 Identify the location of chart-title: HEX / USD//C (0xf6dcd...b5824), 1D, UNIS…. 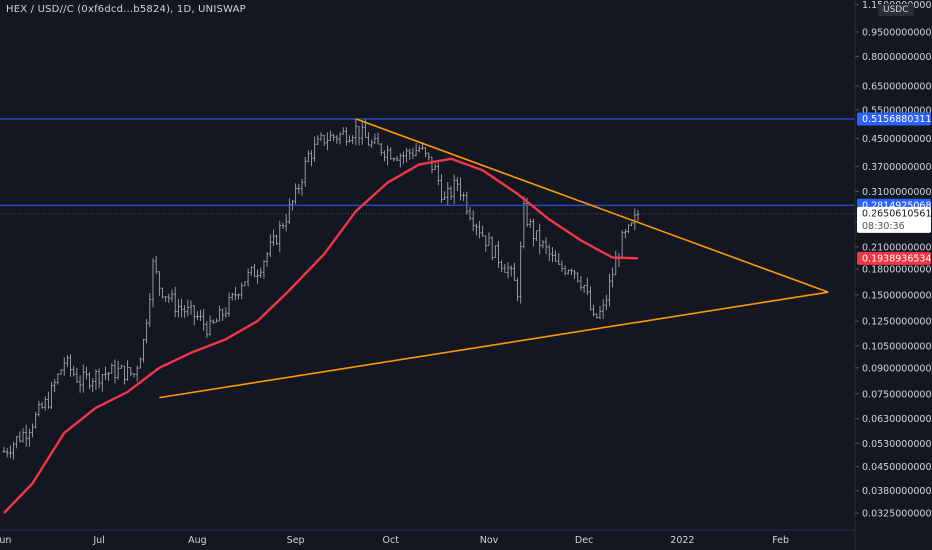
(126, 9).